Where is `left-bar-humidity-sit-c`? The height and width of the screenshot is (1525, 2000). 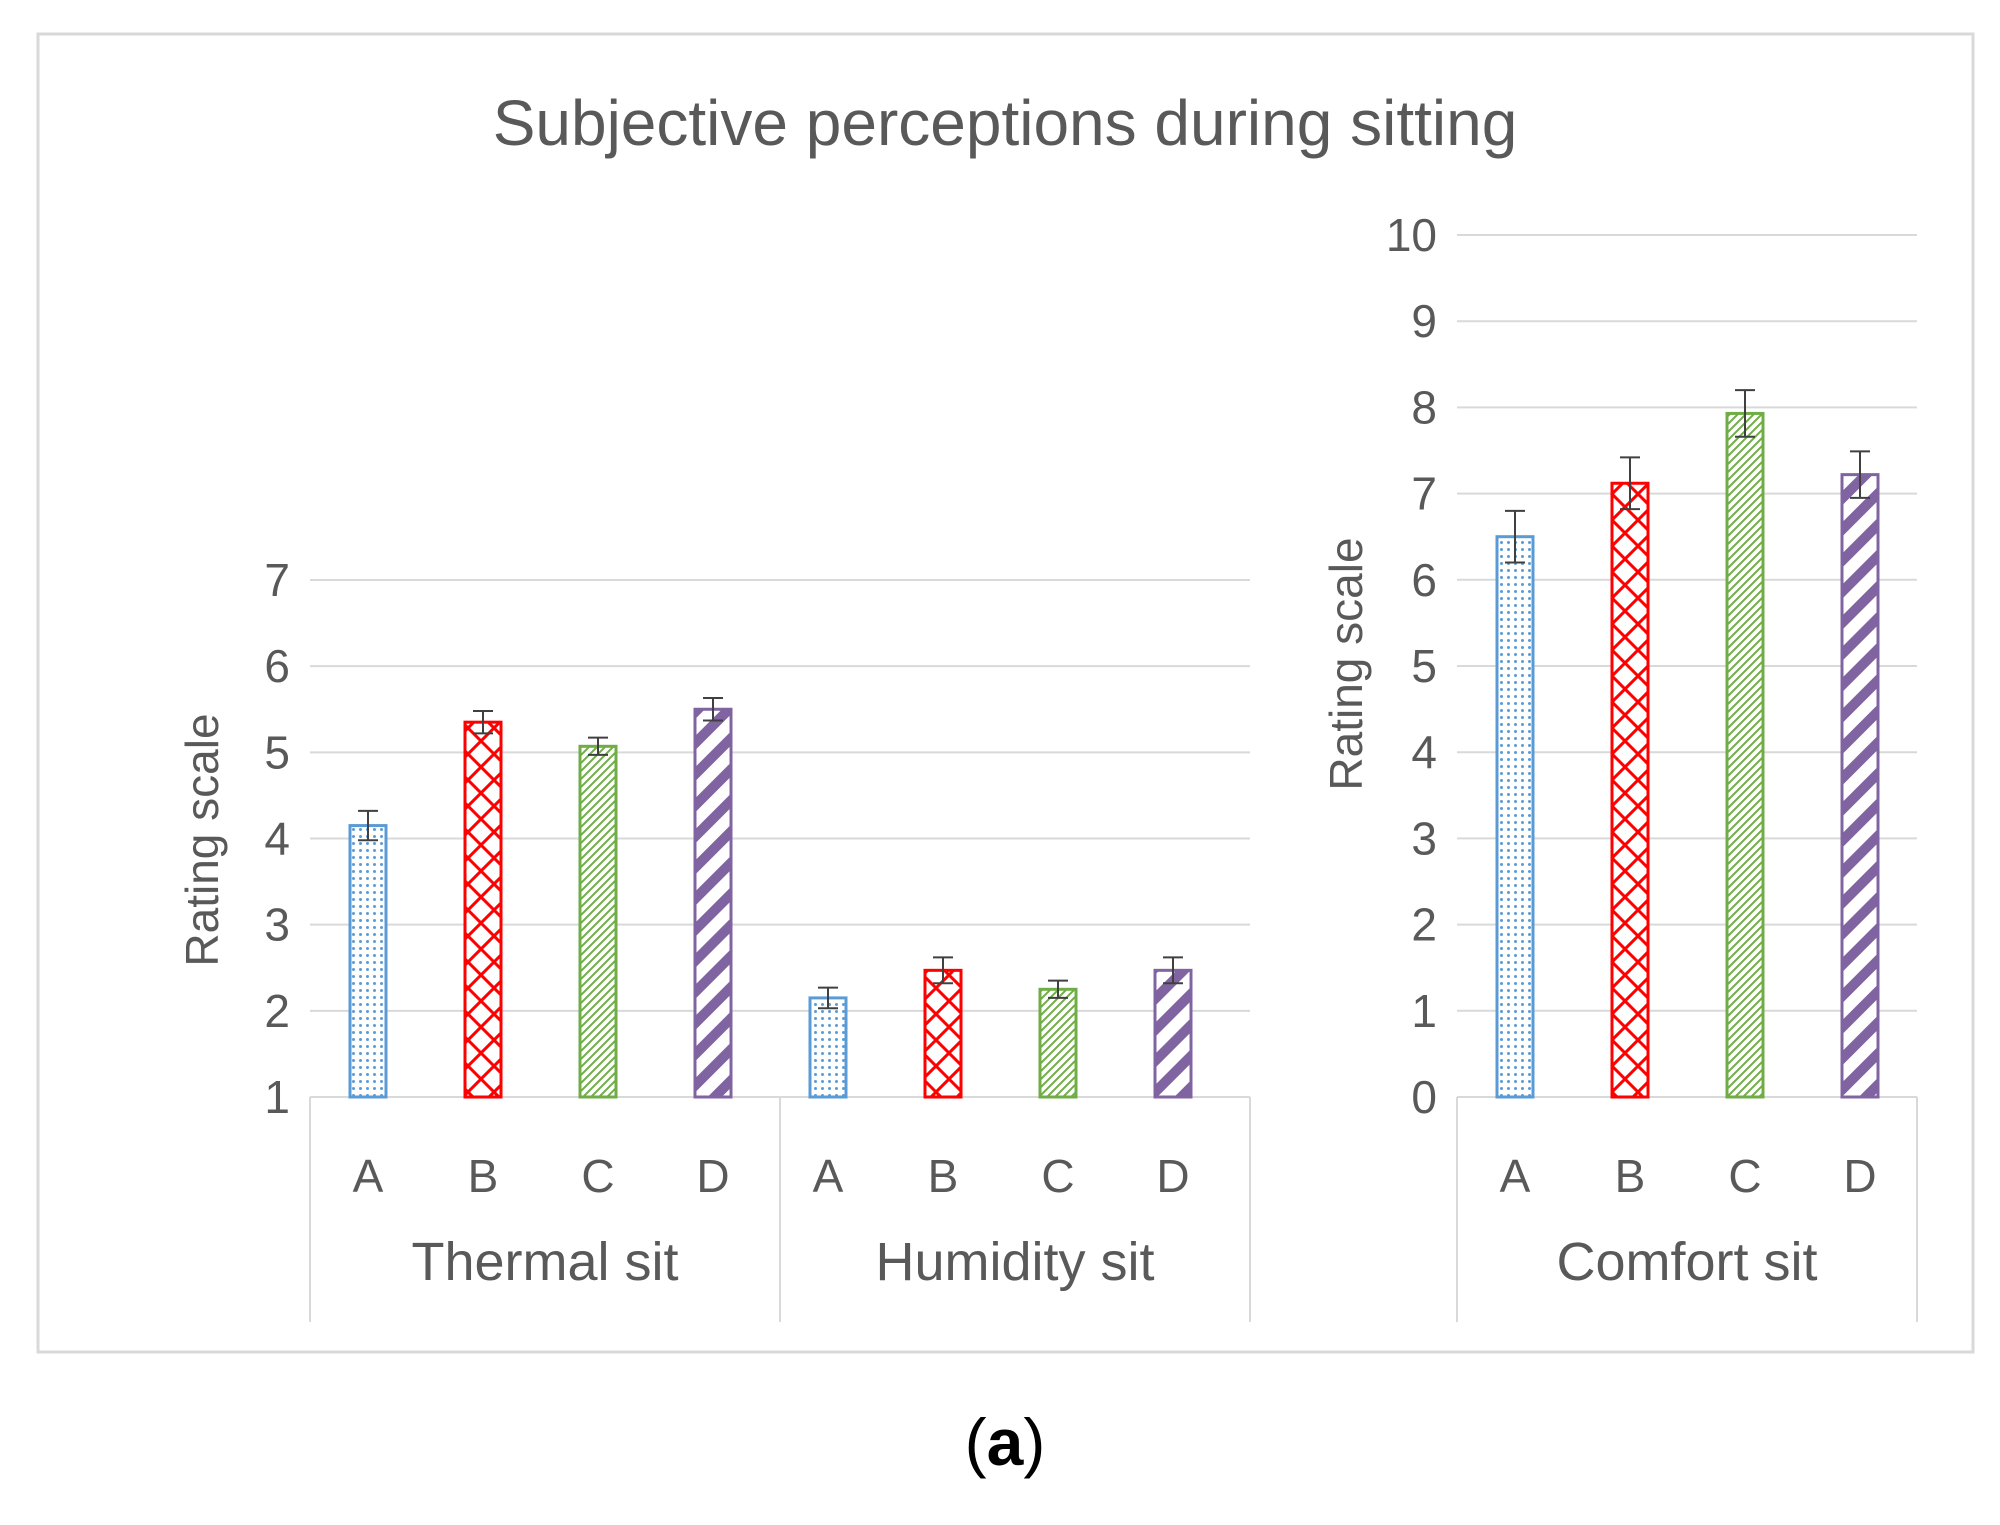
left-bar-humidity-sit-c is located at coordinates (1058, 1043).